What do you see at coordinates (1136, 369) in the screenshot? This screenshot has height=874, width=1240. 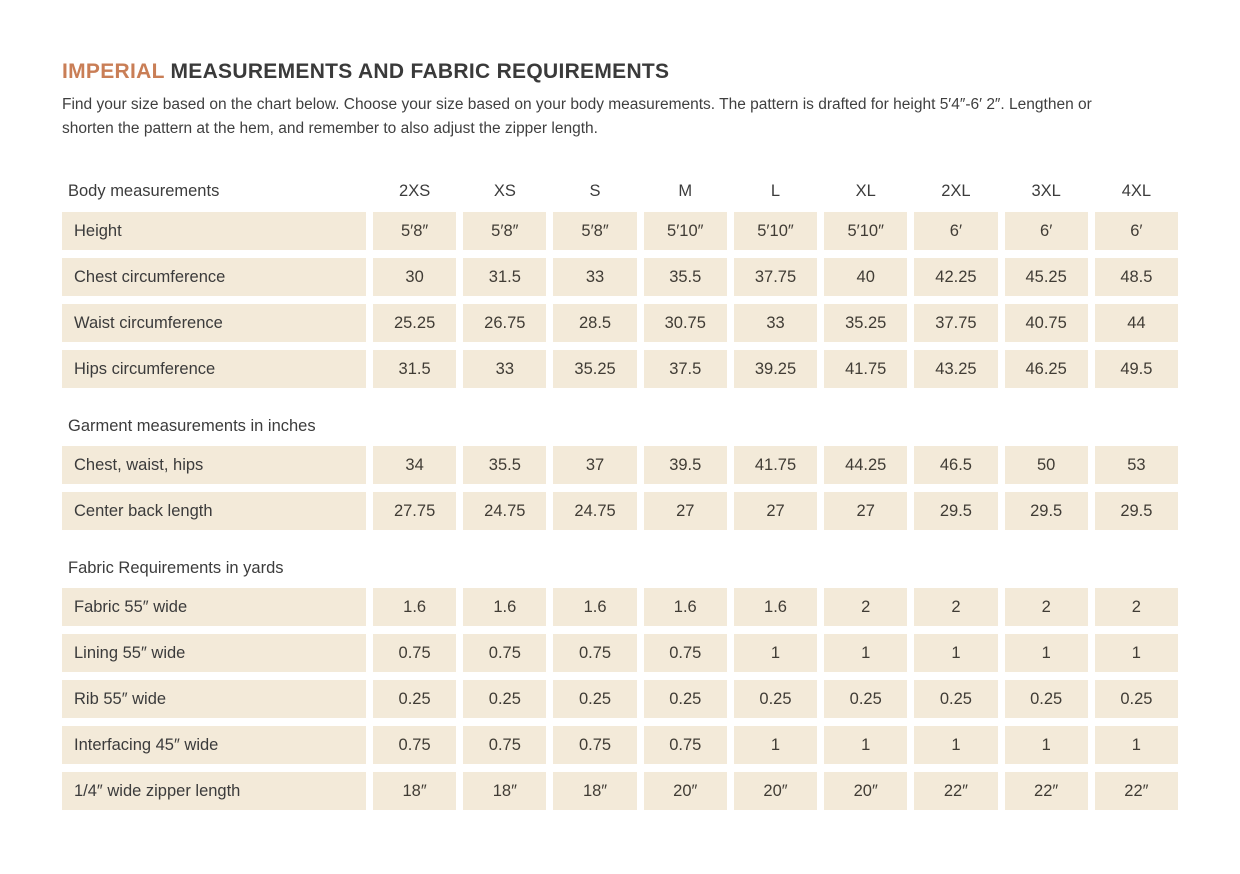 I see `table-cell: 49.5` at bounding box center [1136, 369].